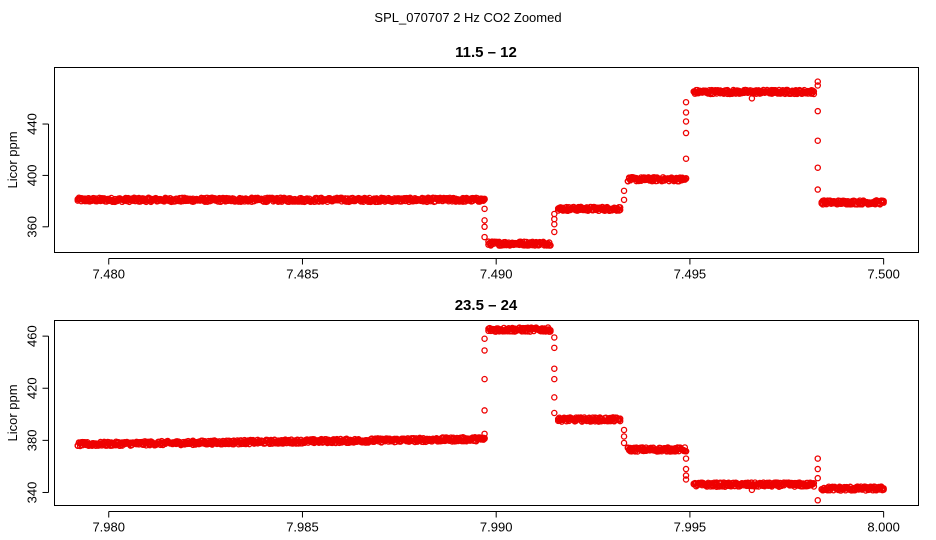  Describe the element at coordinates (883, 527) in the screenshot. I see `panel-2-x-tick-label: 8.000` at that location.